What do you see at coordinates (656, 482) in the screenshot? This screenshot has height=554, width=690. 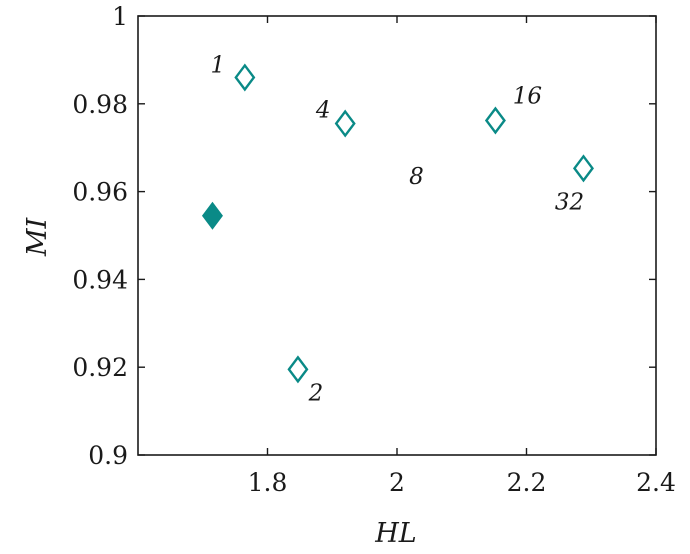 I see `x-tick-label: 2.4` at bounding box center [656, 482].